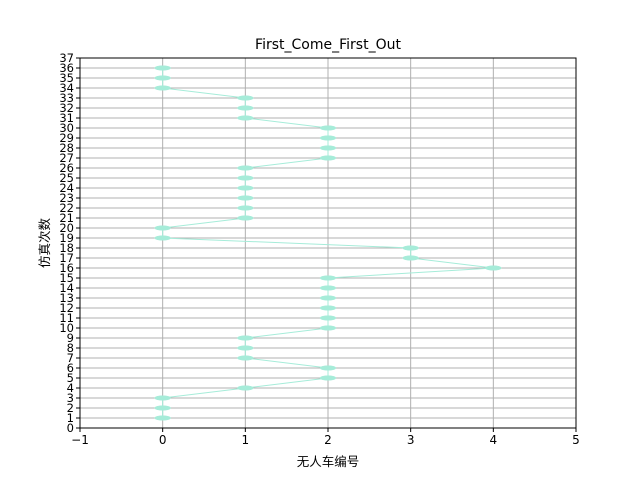 The height and width of the screenshot is (484, 640). What do you see at coordinates (70, 398) in the screenshot?
I see `y-tick-label: 3` at bounding box center [70, 398].